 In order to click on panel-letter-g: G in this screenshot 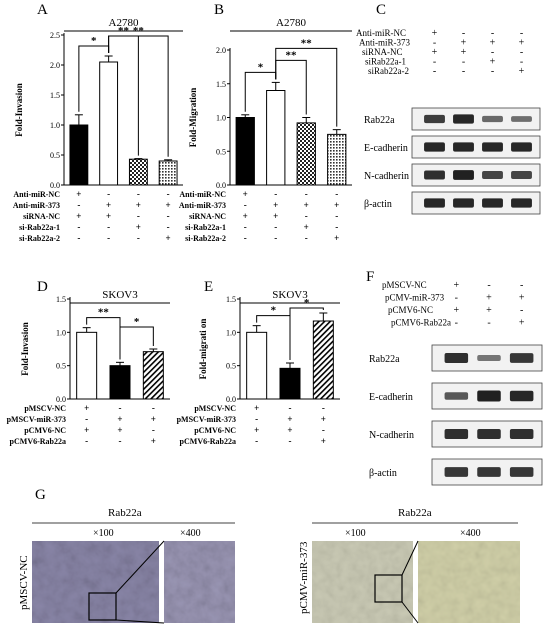, I will do `click(40, 495)`.